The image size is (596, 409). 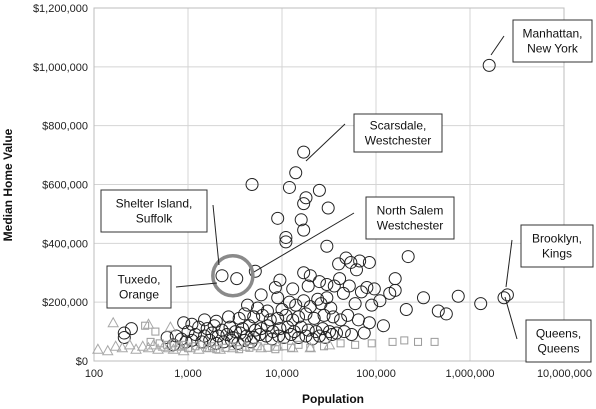 What do you see at coordinates (410, 211) in the screenshot?
I see `callout-label: North Salem` at bounding box center [410, 211].